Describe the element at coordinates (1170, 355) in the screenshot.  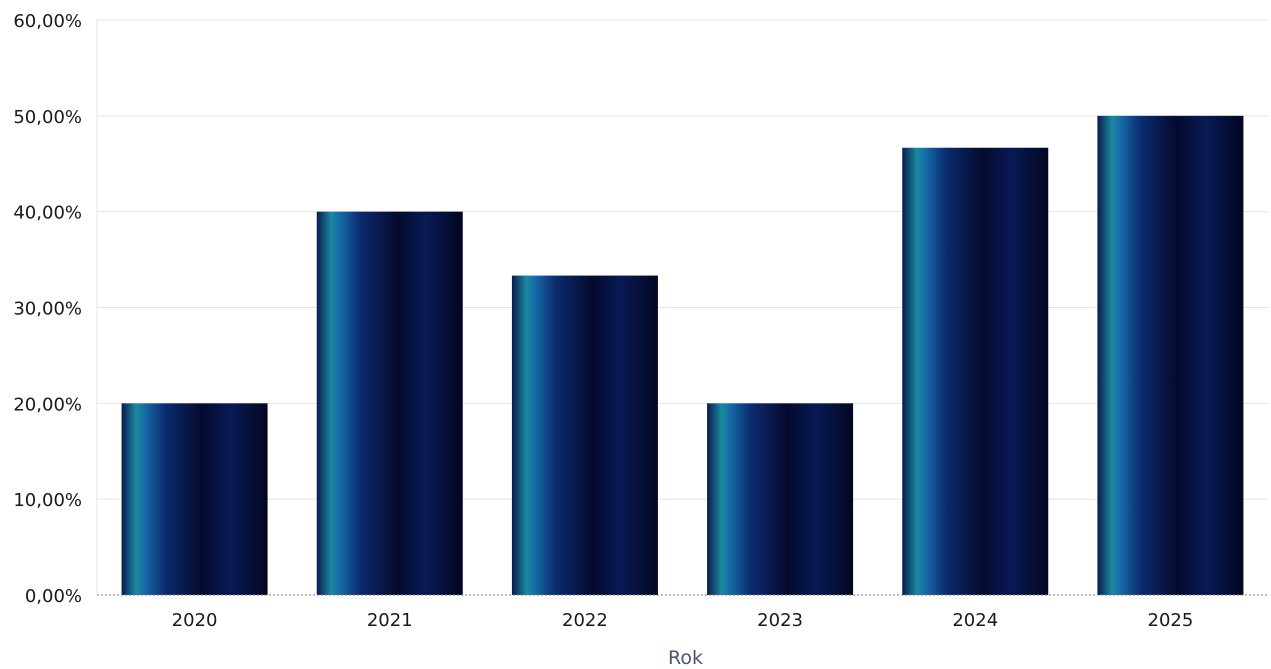
I see `bar-2025` at that location.